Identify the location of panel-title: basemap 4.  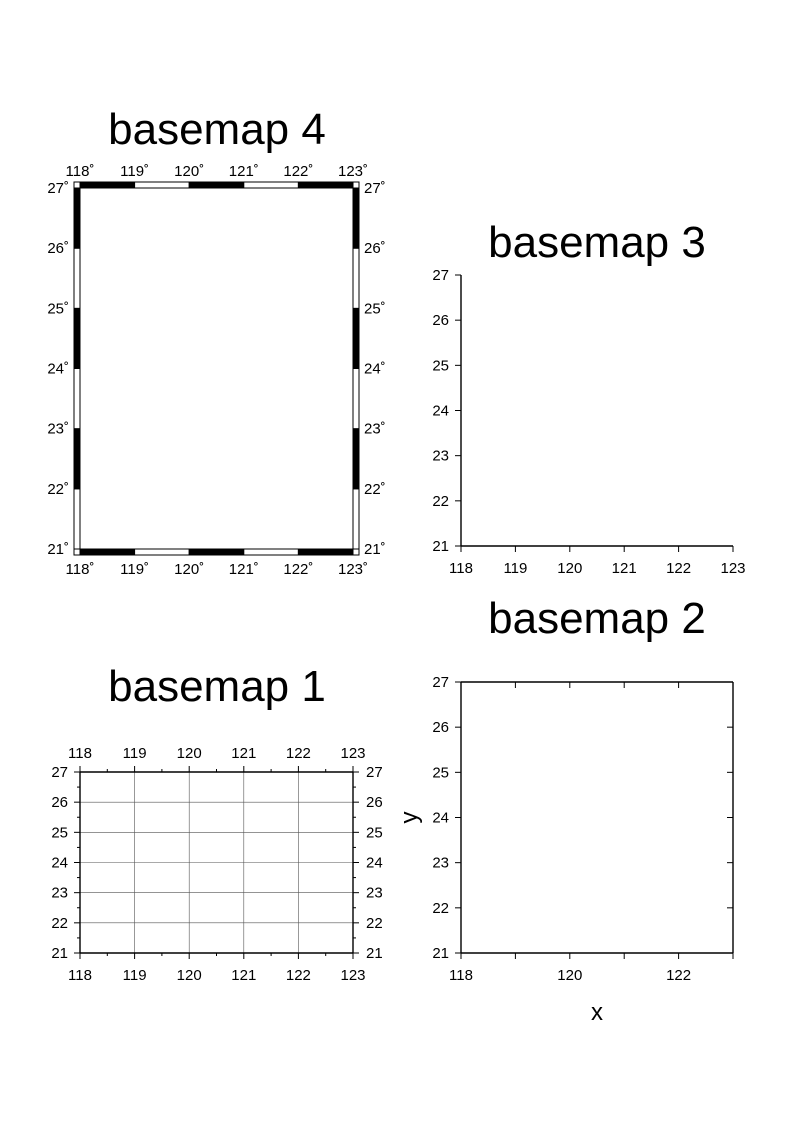
(217, 129).